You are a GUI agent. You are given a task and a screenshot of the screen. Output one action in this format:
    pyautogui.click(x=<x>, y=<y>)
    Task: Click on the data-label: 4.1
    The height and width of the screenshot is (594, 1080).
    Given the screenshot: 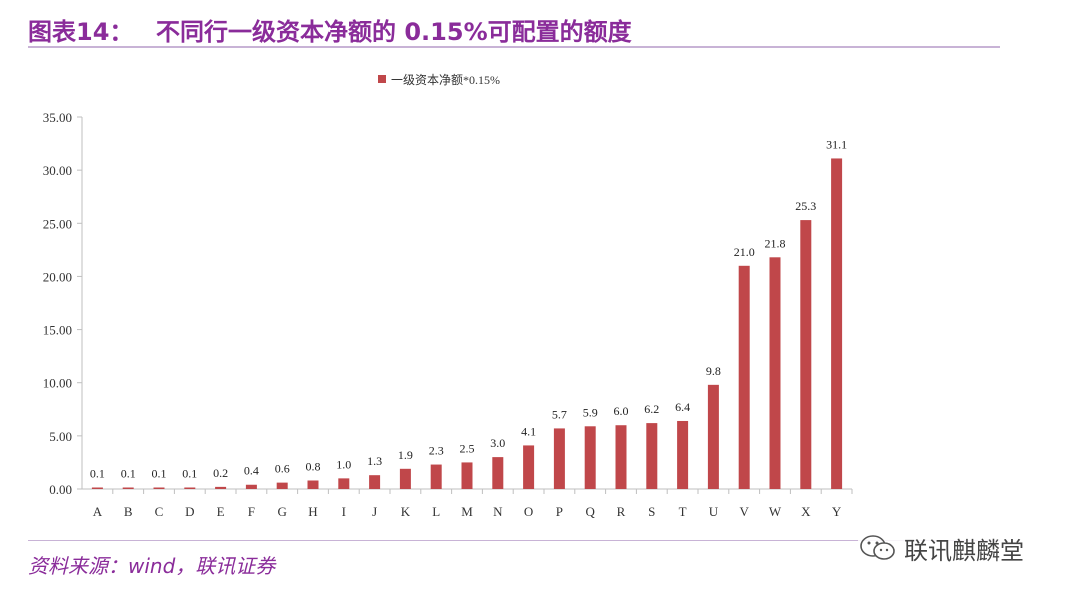 What is the action you would take?
    pyautogui.click(x=528, y=431)
    